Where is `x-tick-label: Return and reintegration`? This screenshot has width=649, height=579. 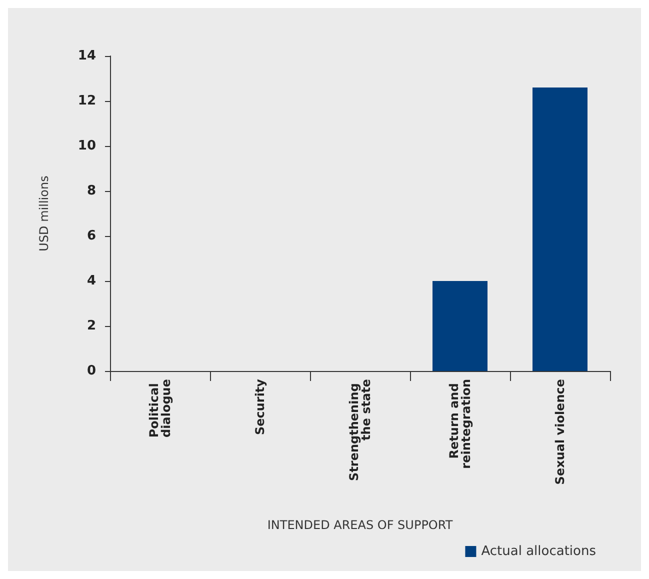 x-tick-label: Return and reintegration is located at coordinates (460, 424).